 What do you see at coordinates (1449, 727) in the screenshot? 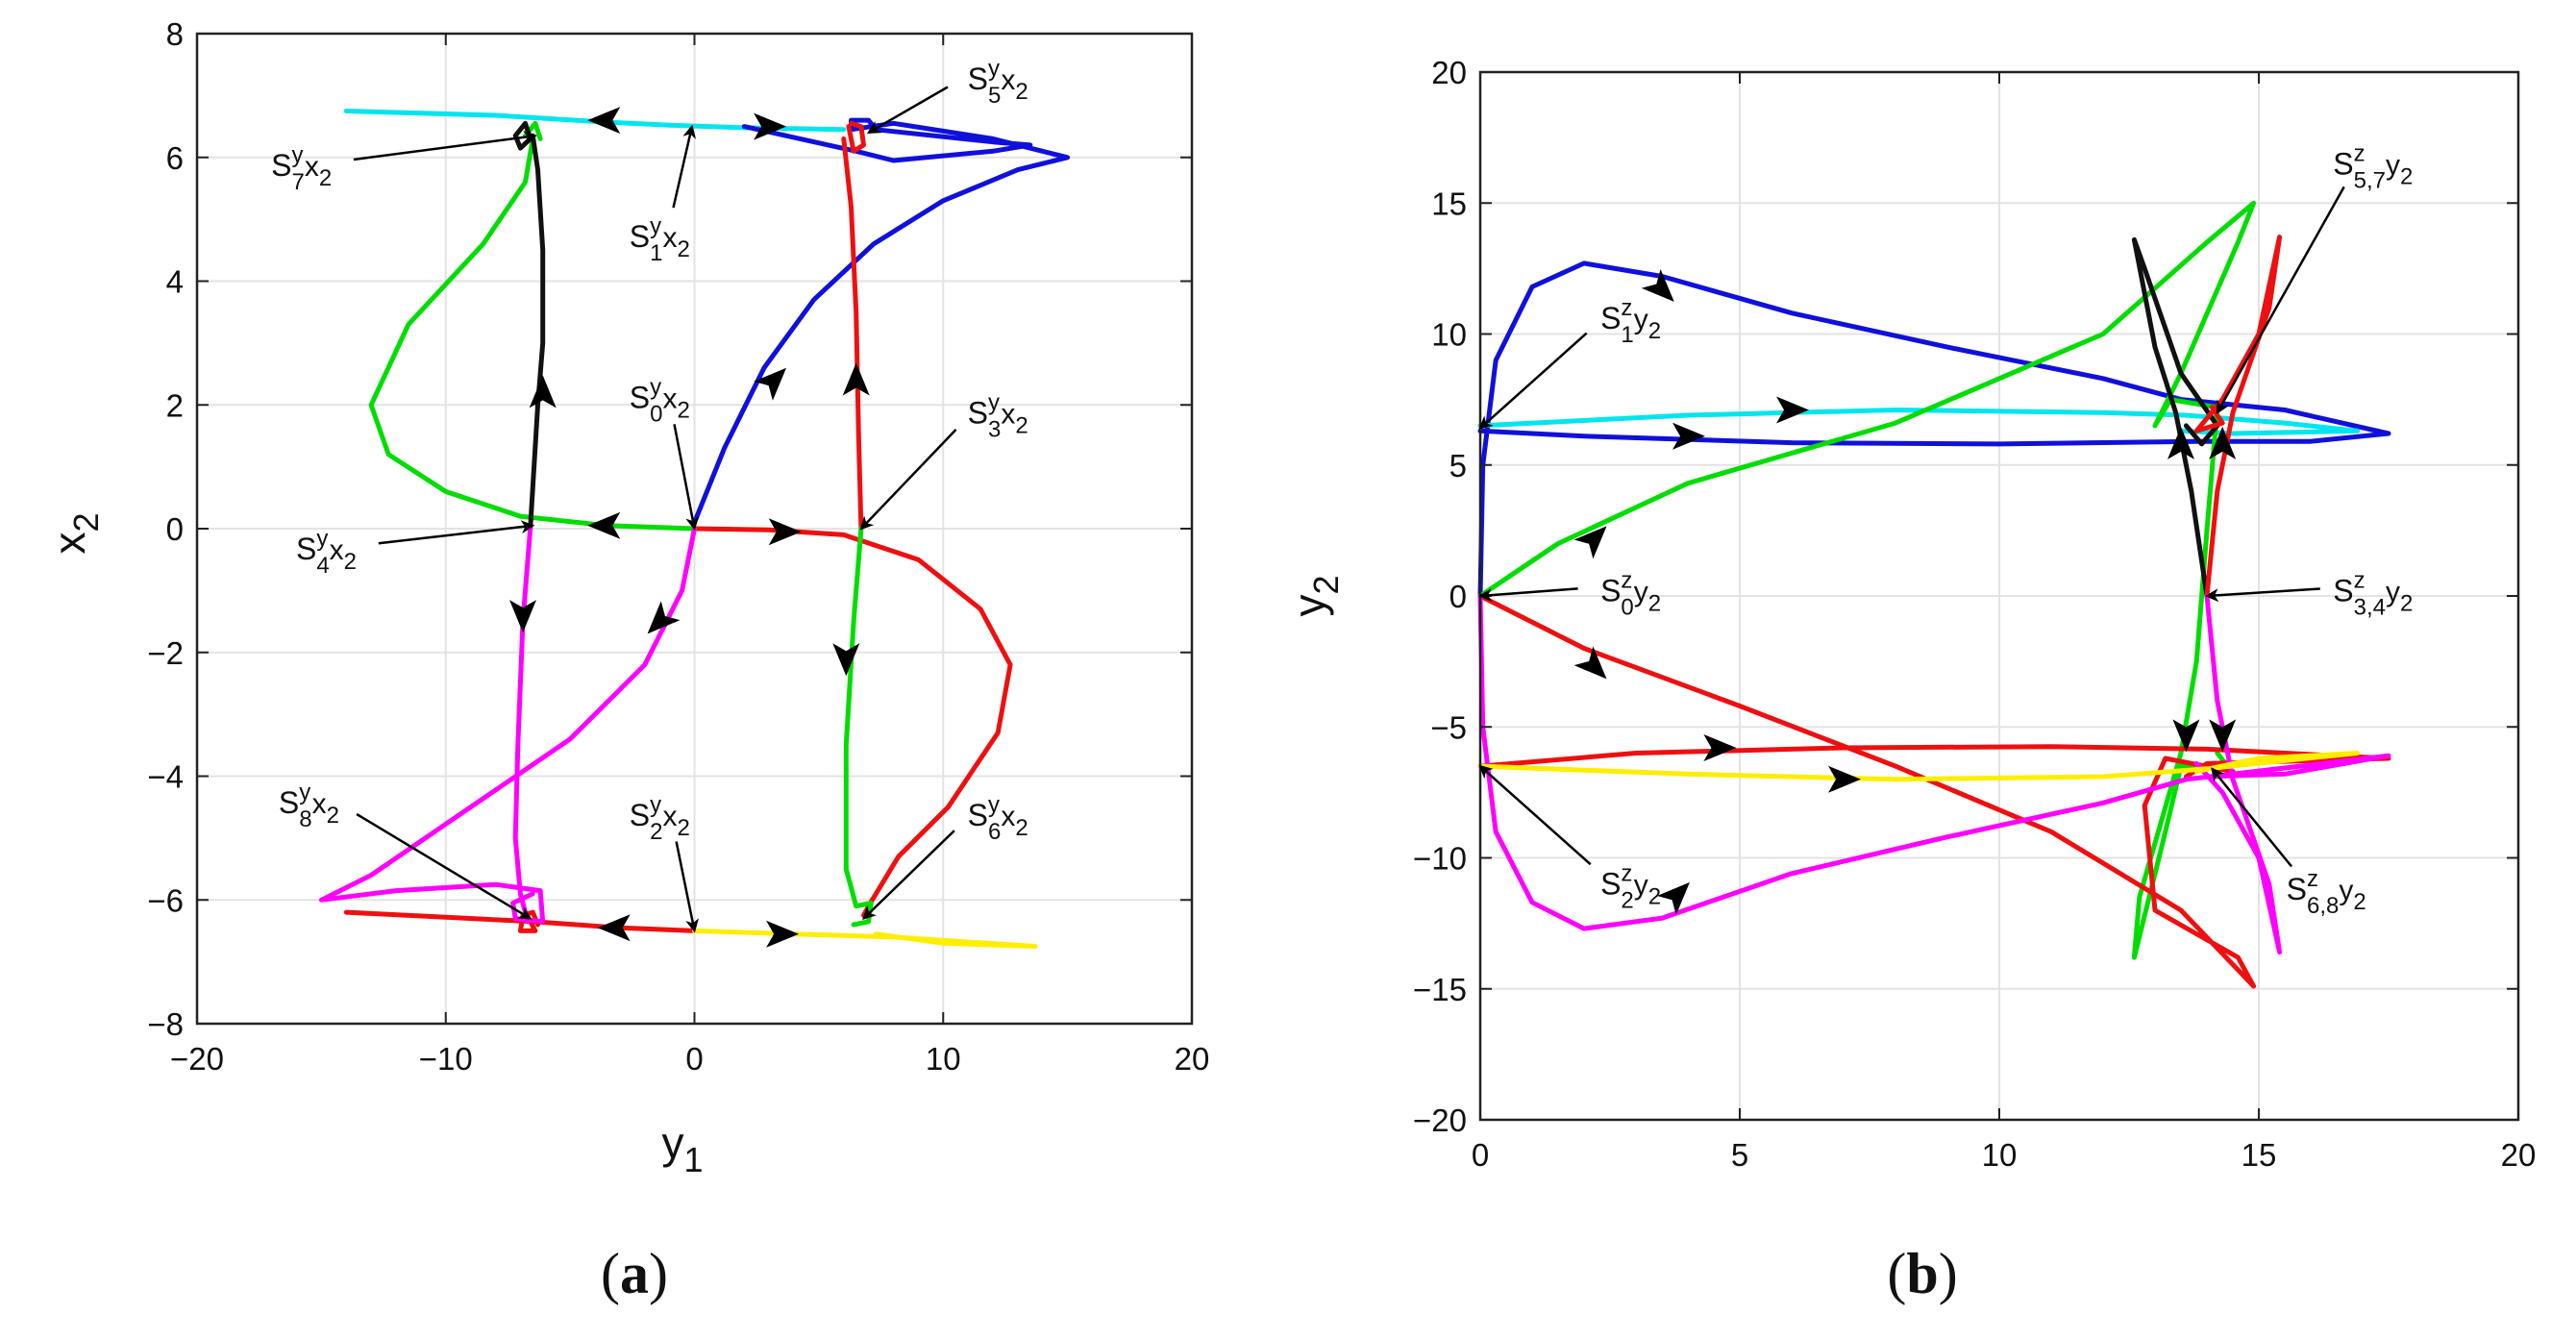
I see `y-tick-label: −5` at bounding box center [1449, 727].